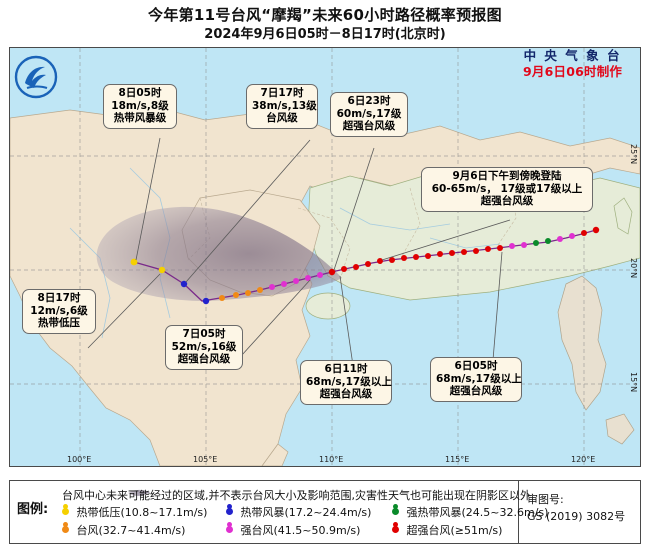 The height and width of the screenshot is (553, 650). What do you see at coordinates (582, 343) in the screenshot?
I see `landmass-luzon` at bounding box center [582, 343].